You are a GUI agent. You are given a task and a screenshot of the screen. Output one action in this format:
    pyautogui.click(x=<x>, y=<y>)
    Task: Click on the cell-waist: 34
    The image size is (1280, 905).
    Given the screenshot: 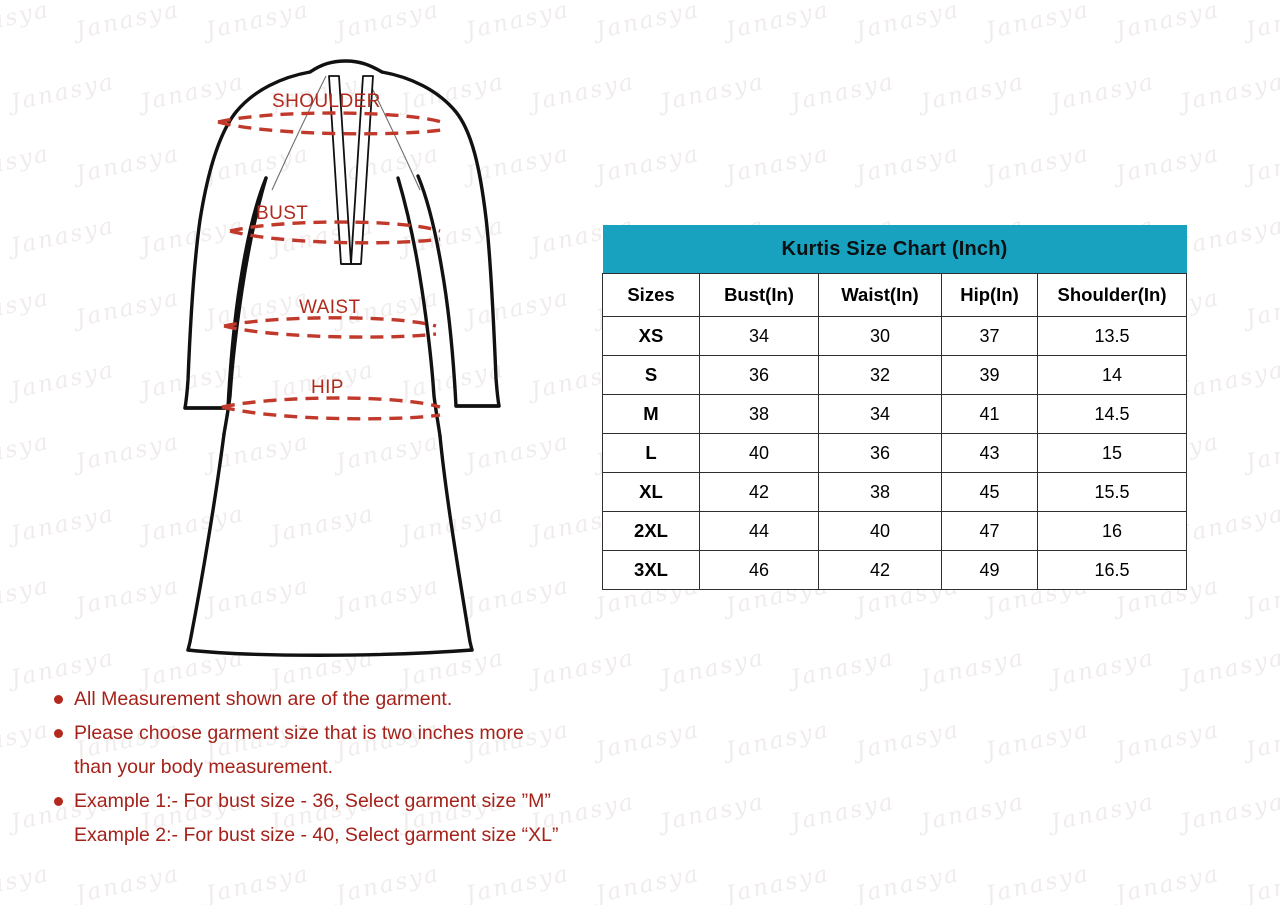 What is the action you would take?
    pyautogui.click(x=880, y=414)
    